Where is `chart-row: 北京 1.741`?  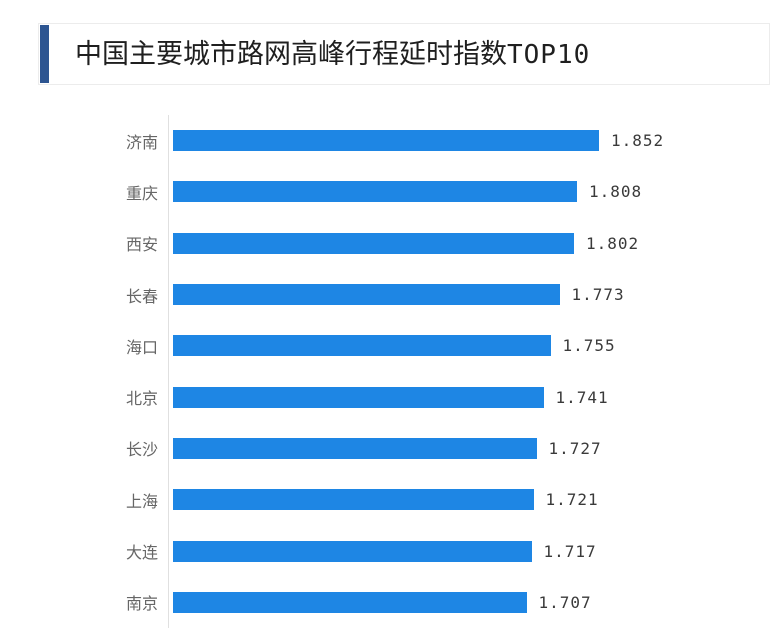 chart-row: 北京 1.741 is located at coordinates (391, 396).